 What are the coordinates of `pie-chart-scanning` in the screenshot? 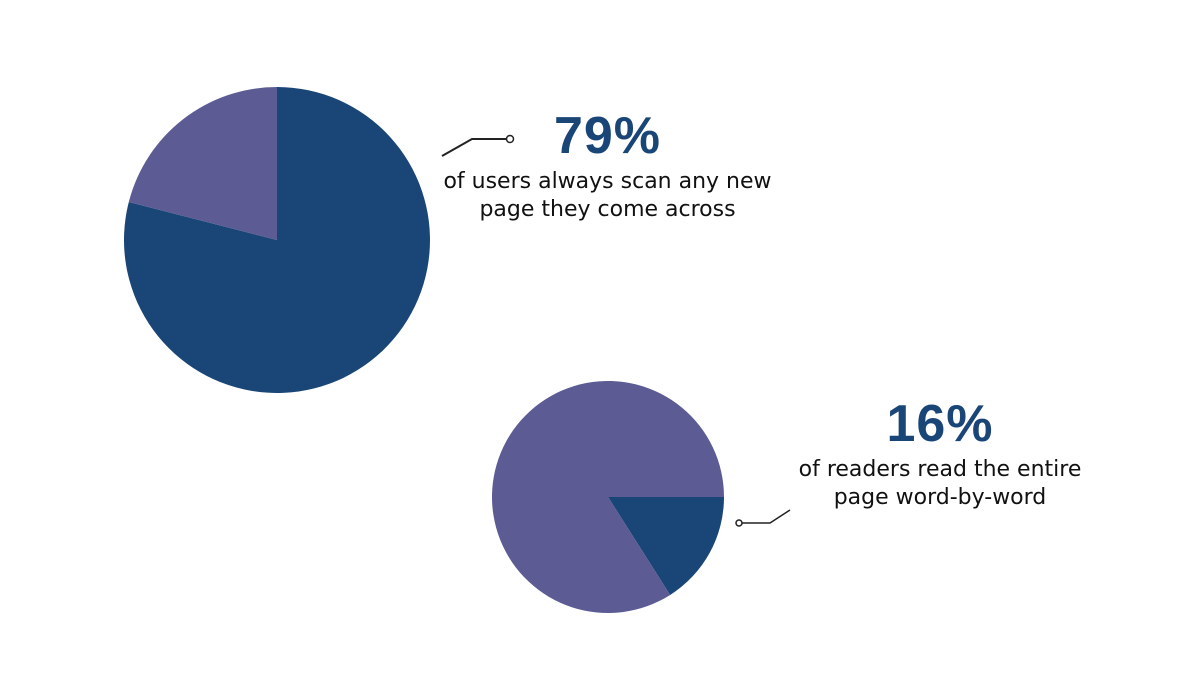 It's located at (276, 240).